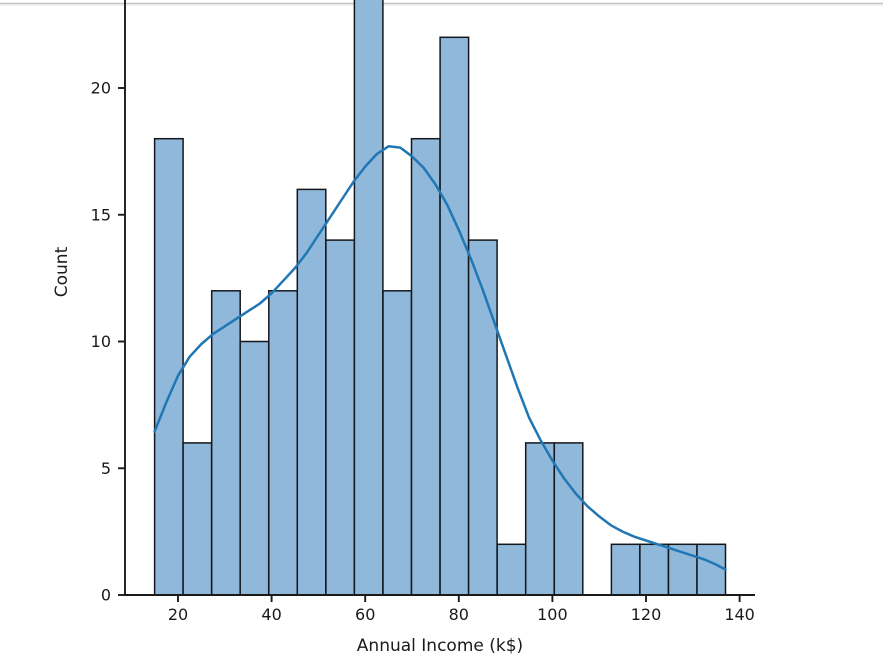 This screenshot has height=664, width=883. I want to click on x-tick-label: 120, so click(646, 614).